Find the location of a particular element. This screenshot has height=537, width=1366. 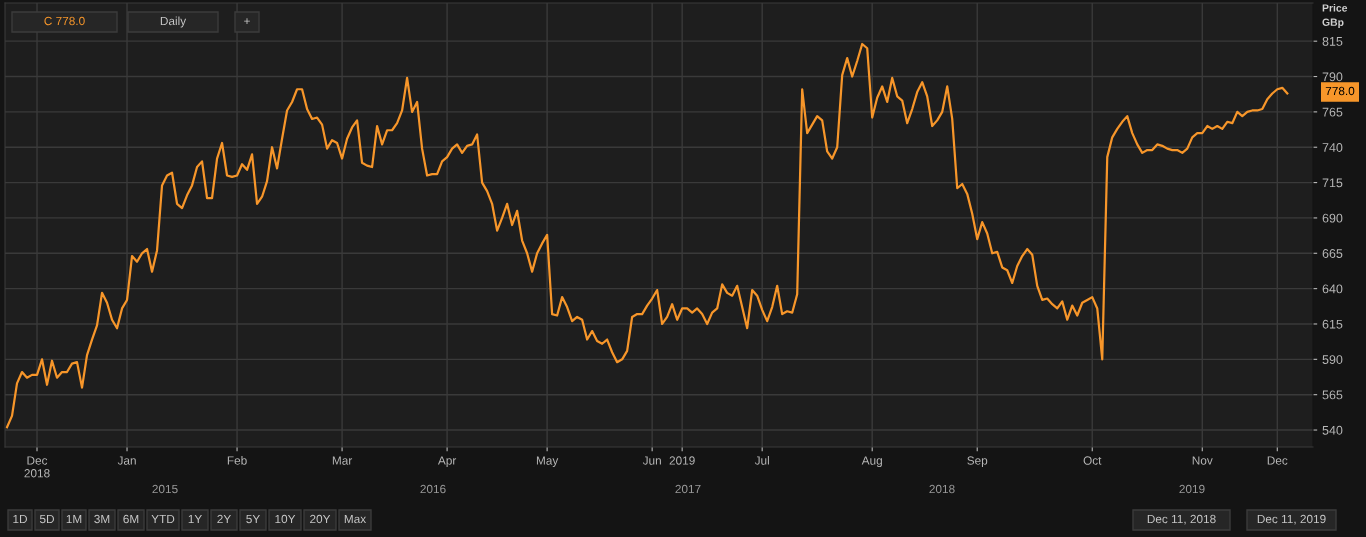

x-tick-label: Jan is located at coordinates (126, 460).